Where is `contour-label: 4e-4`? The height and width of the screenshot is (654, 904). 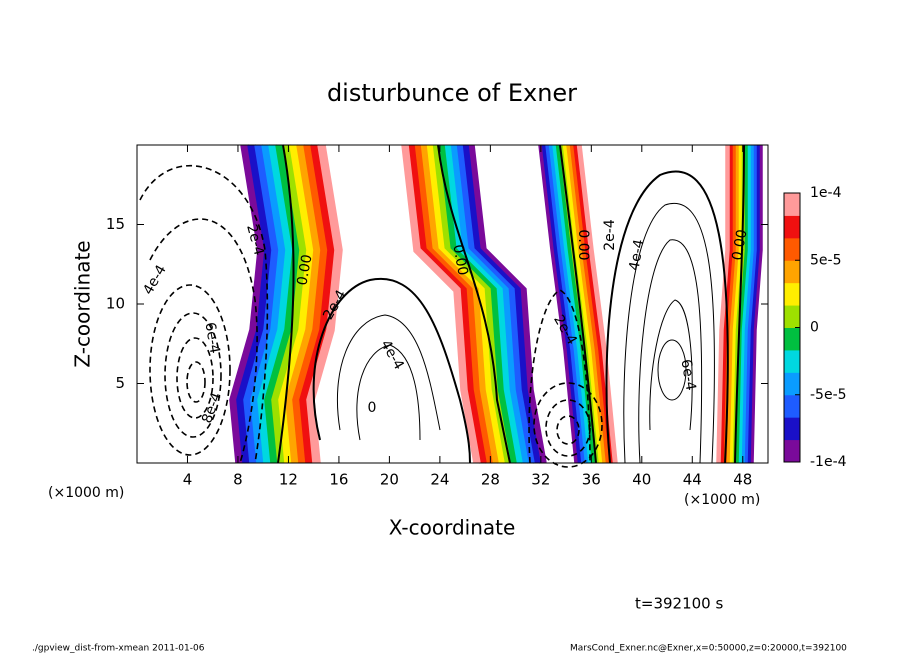 contour-label: 4e-4 is located at coordinates (636, 255).